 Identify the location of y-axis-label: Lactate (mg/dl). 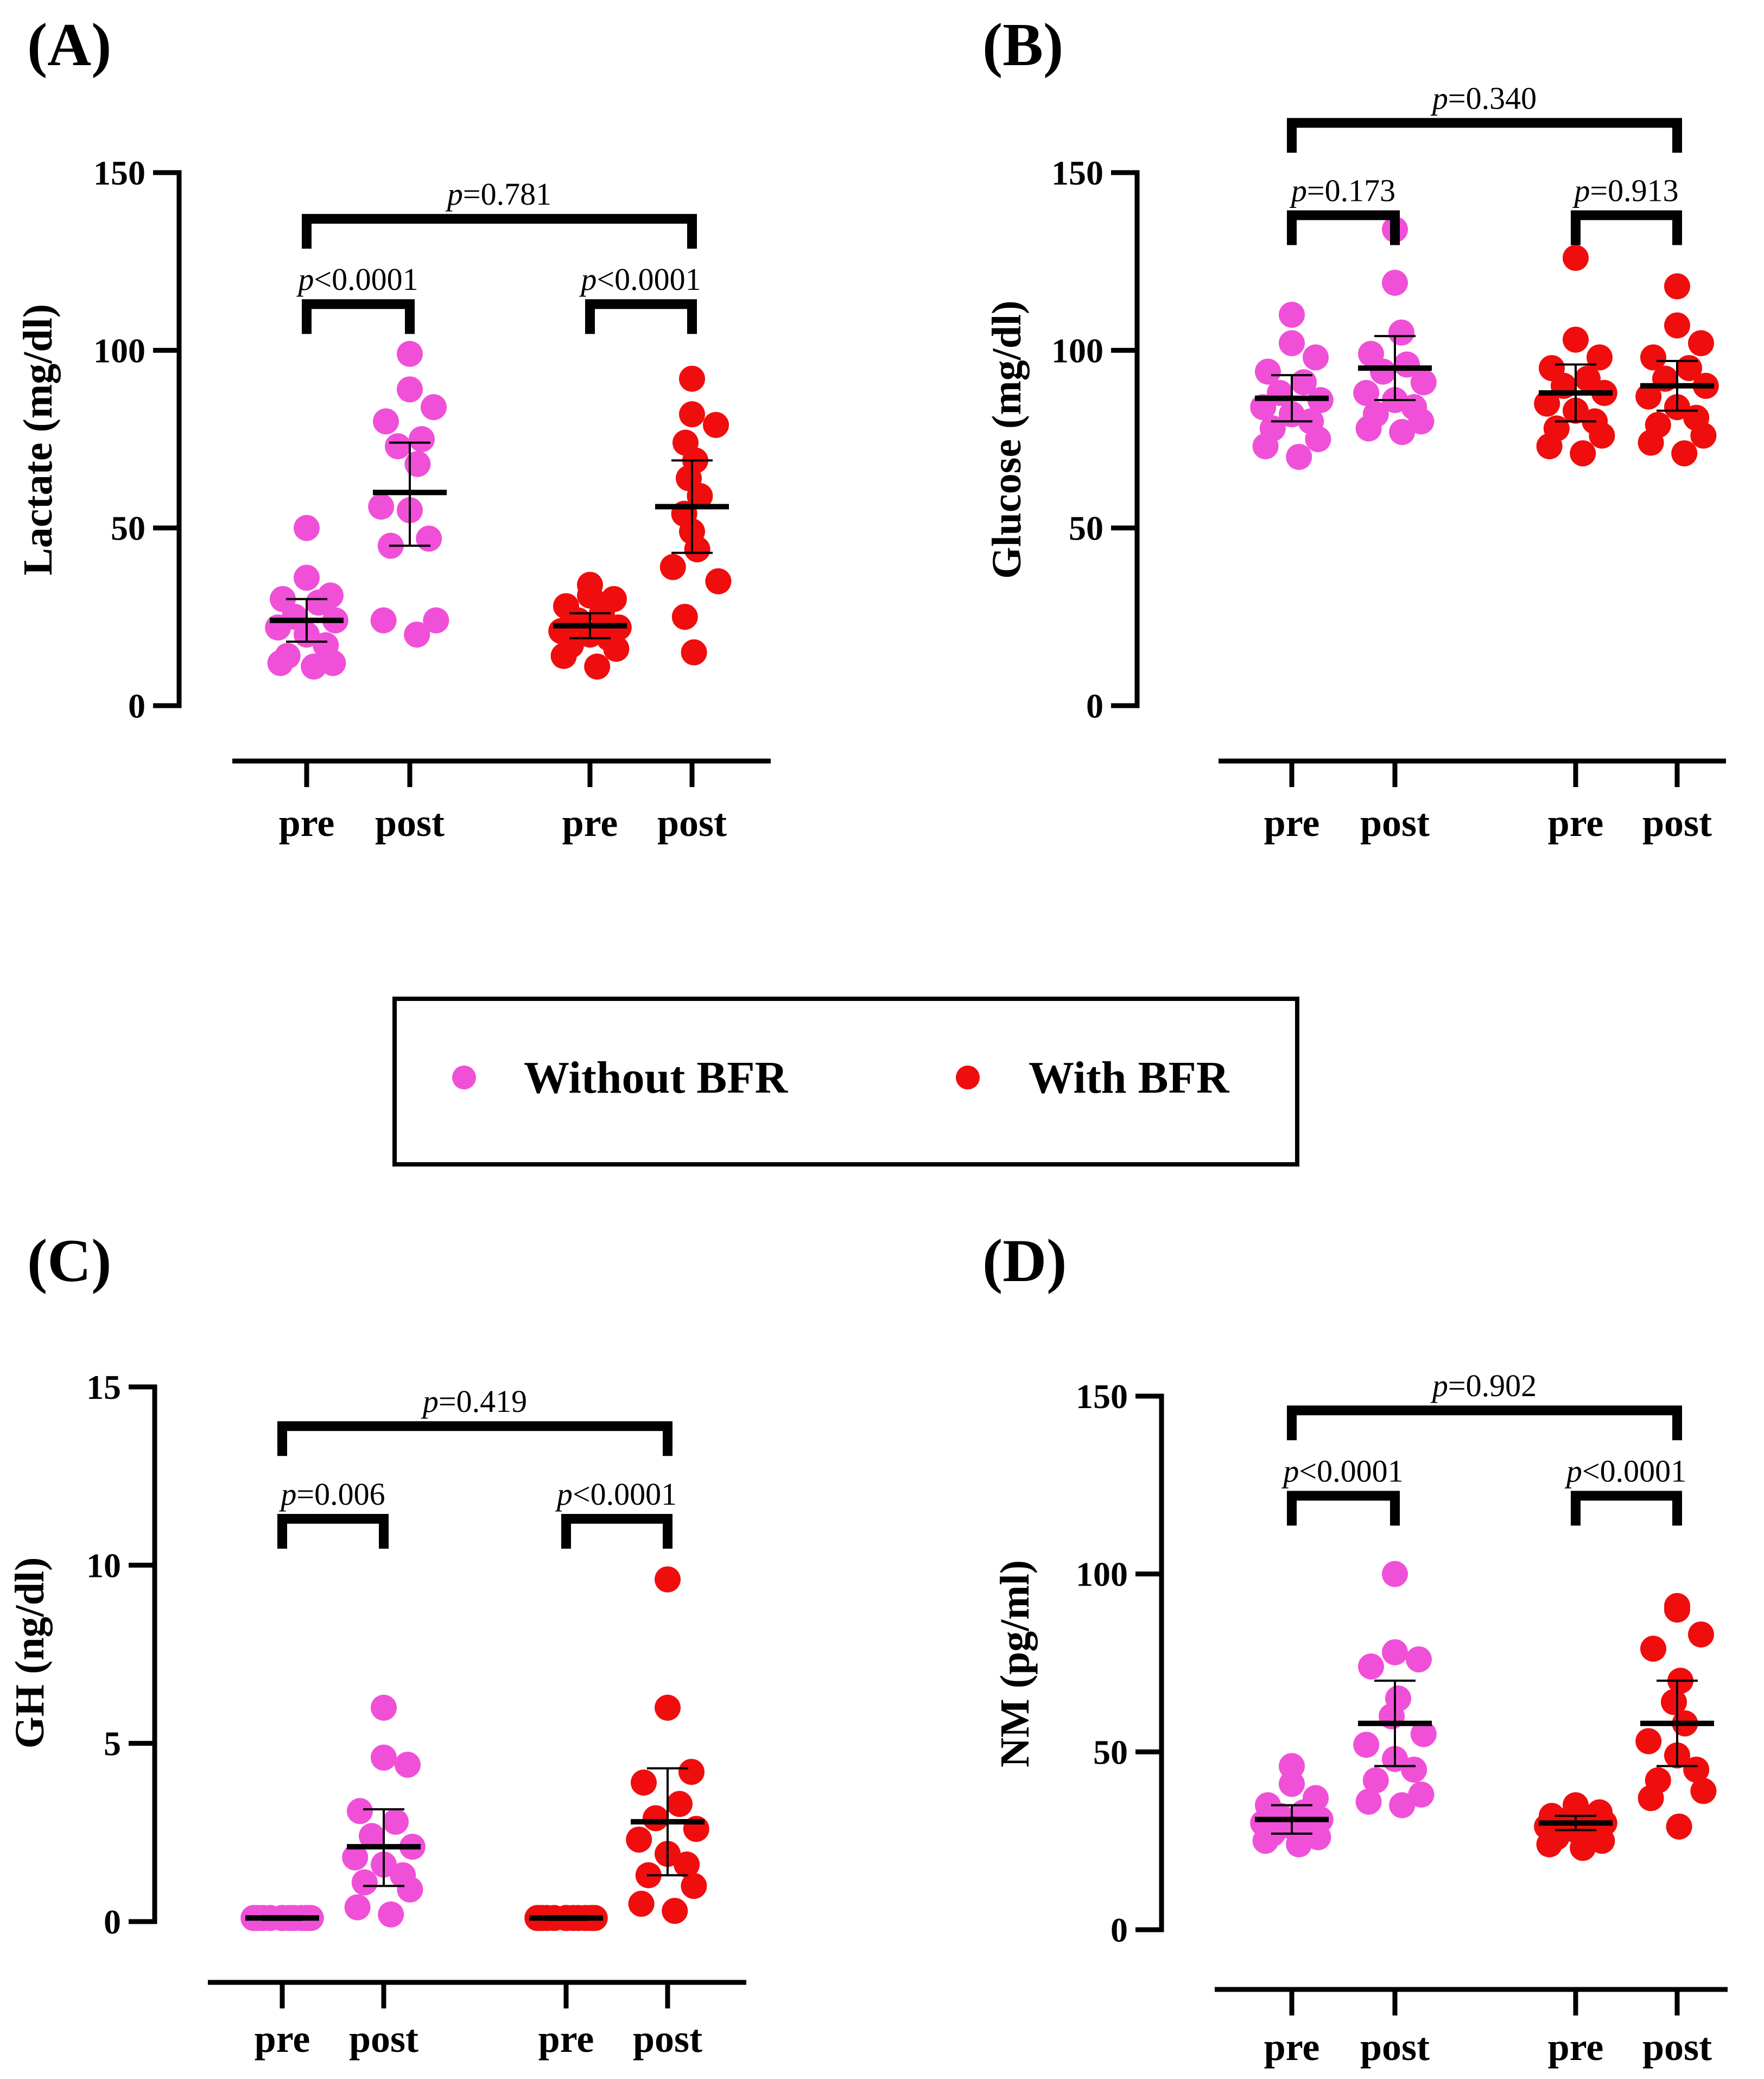
(38, 439).